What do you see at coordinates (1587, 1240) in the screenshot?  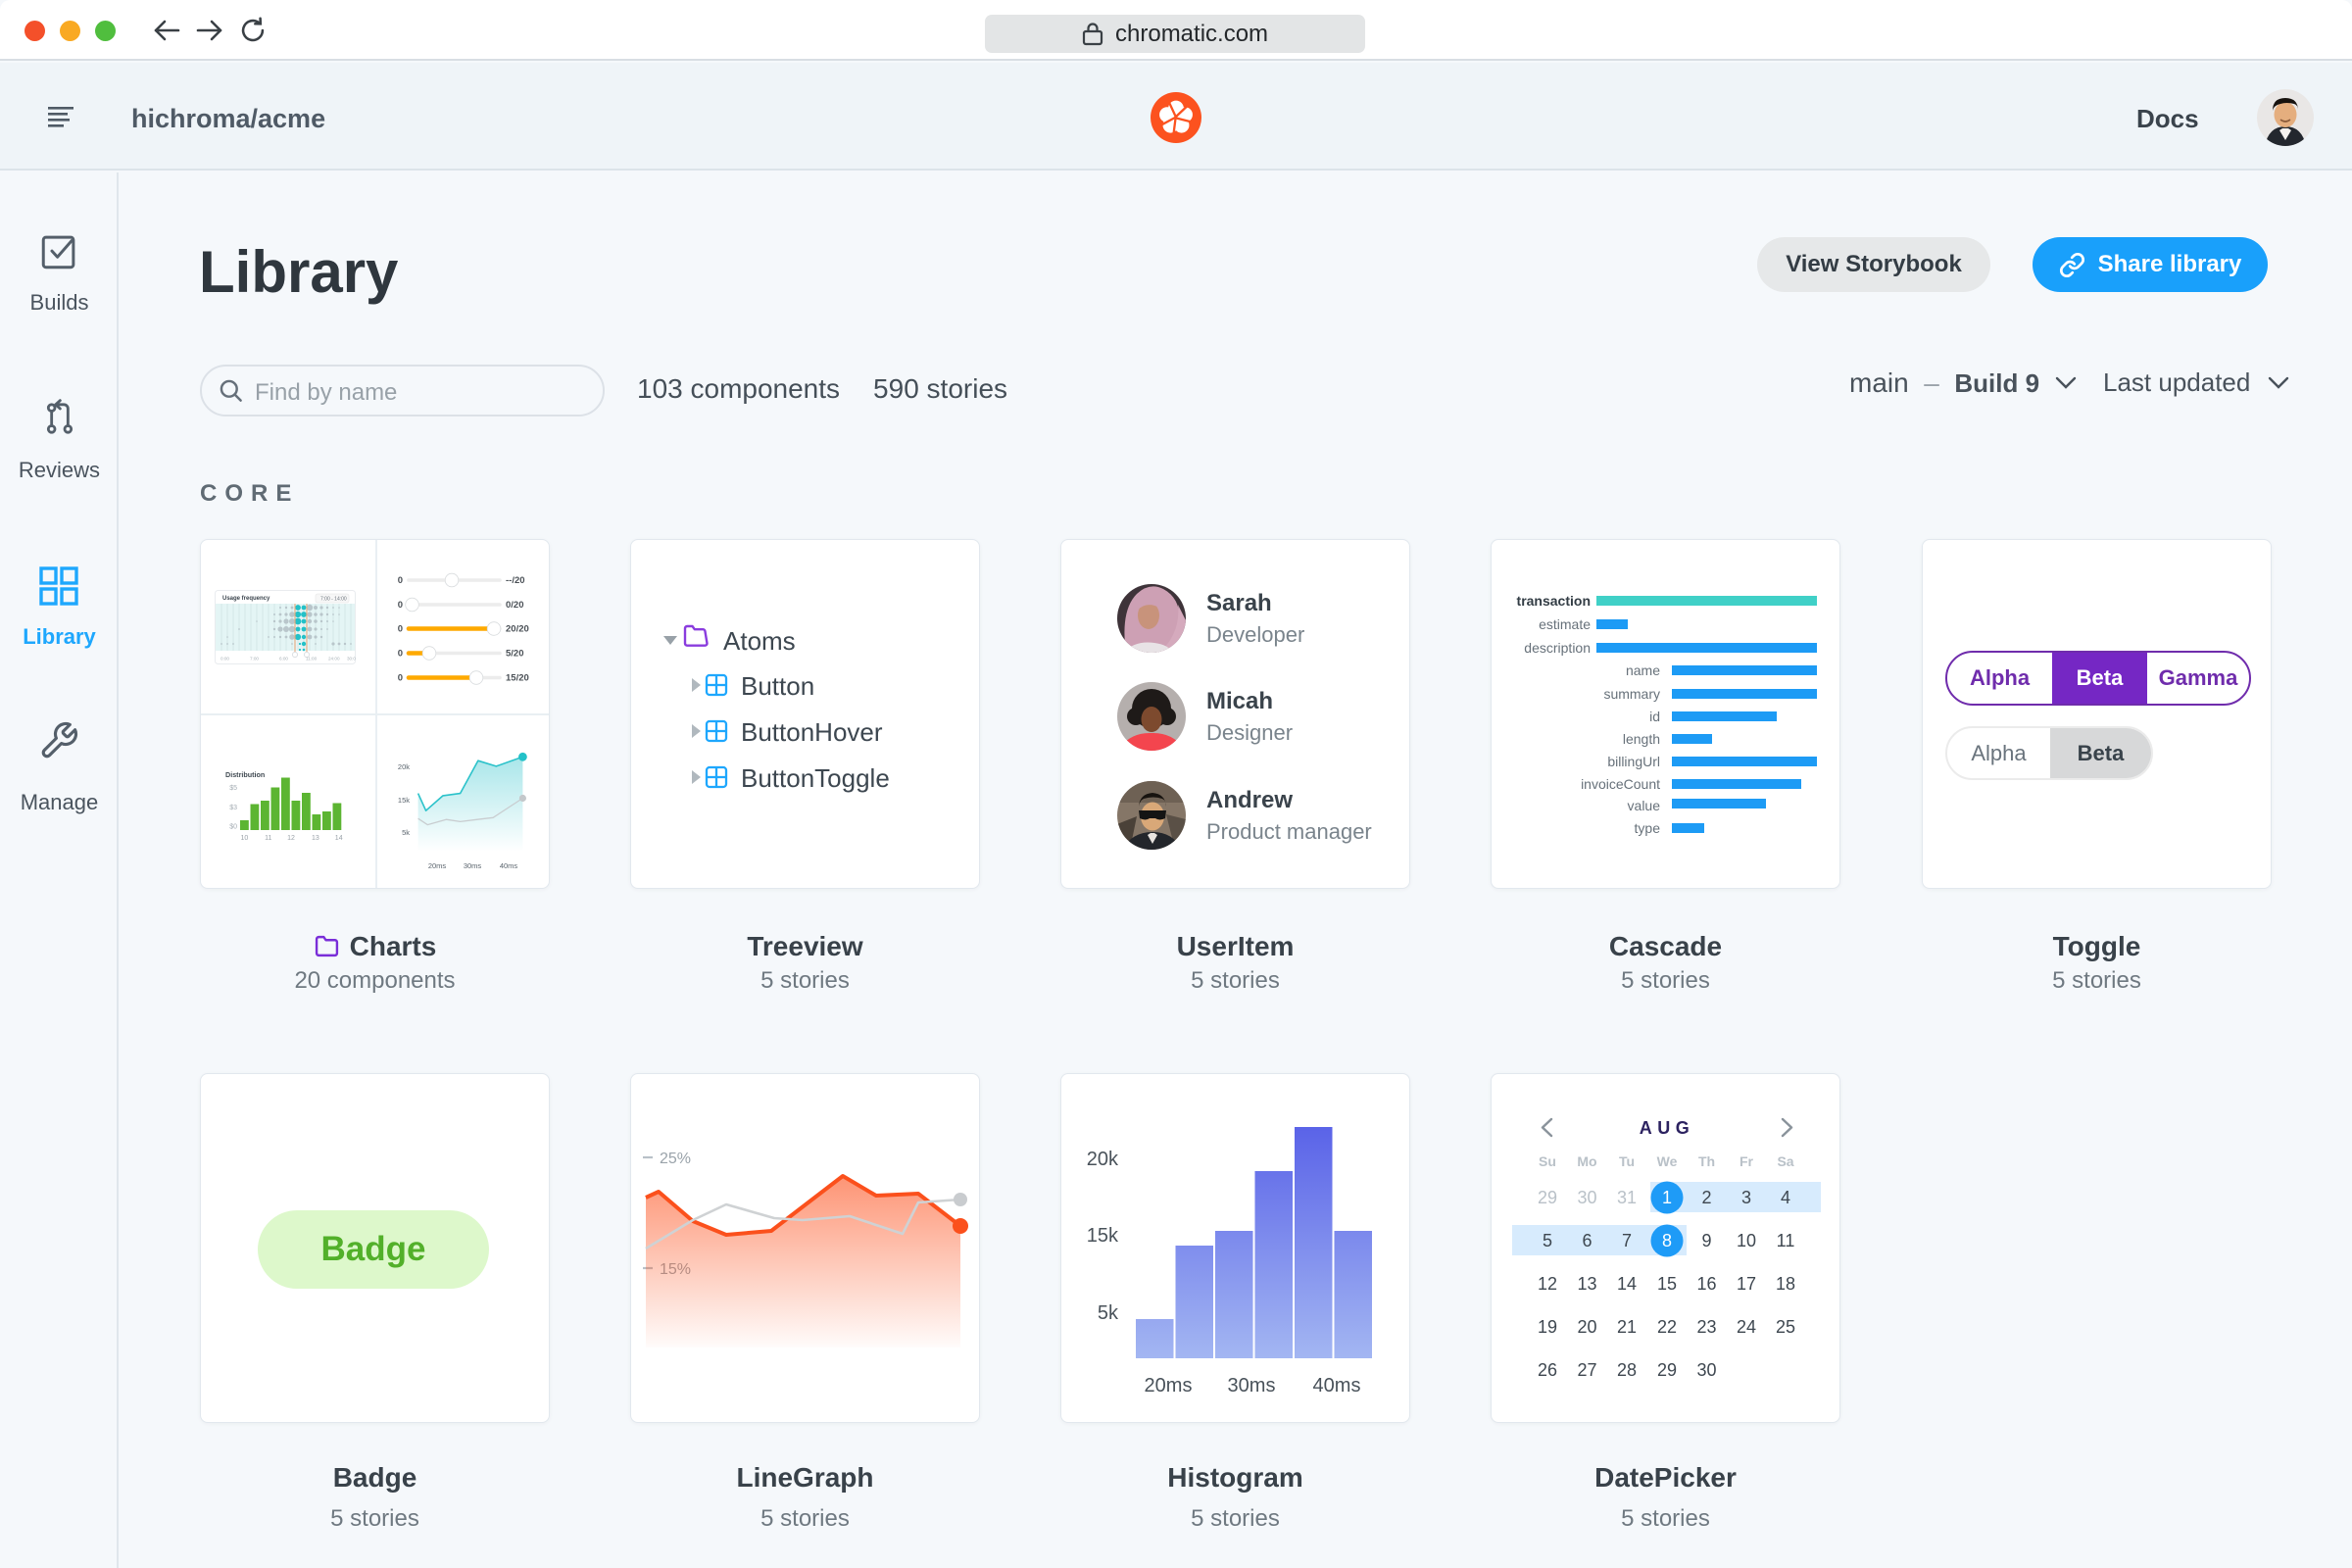 I see `svg-text: 6` at bounding box center [1587, 1240].